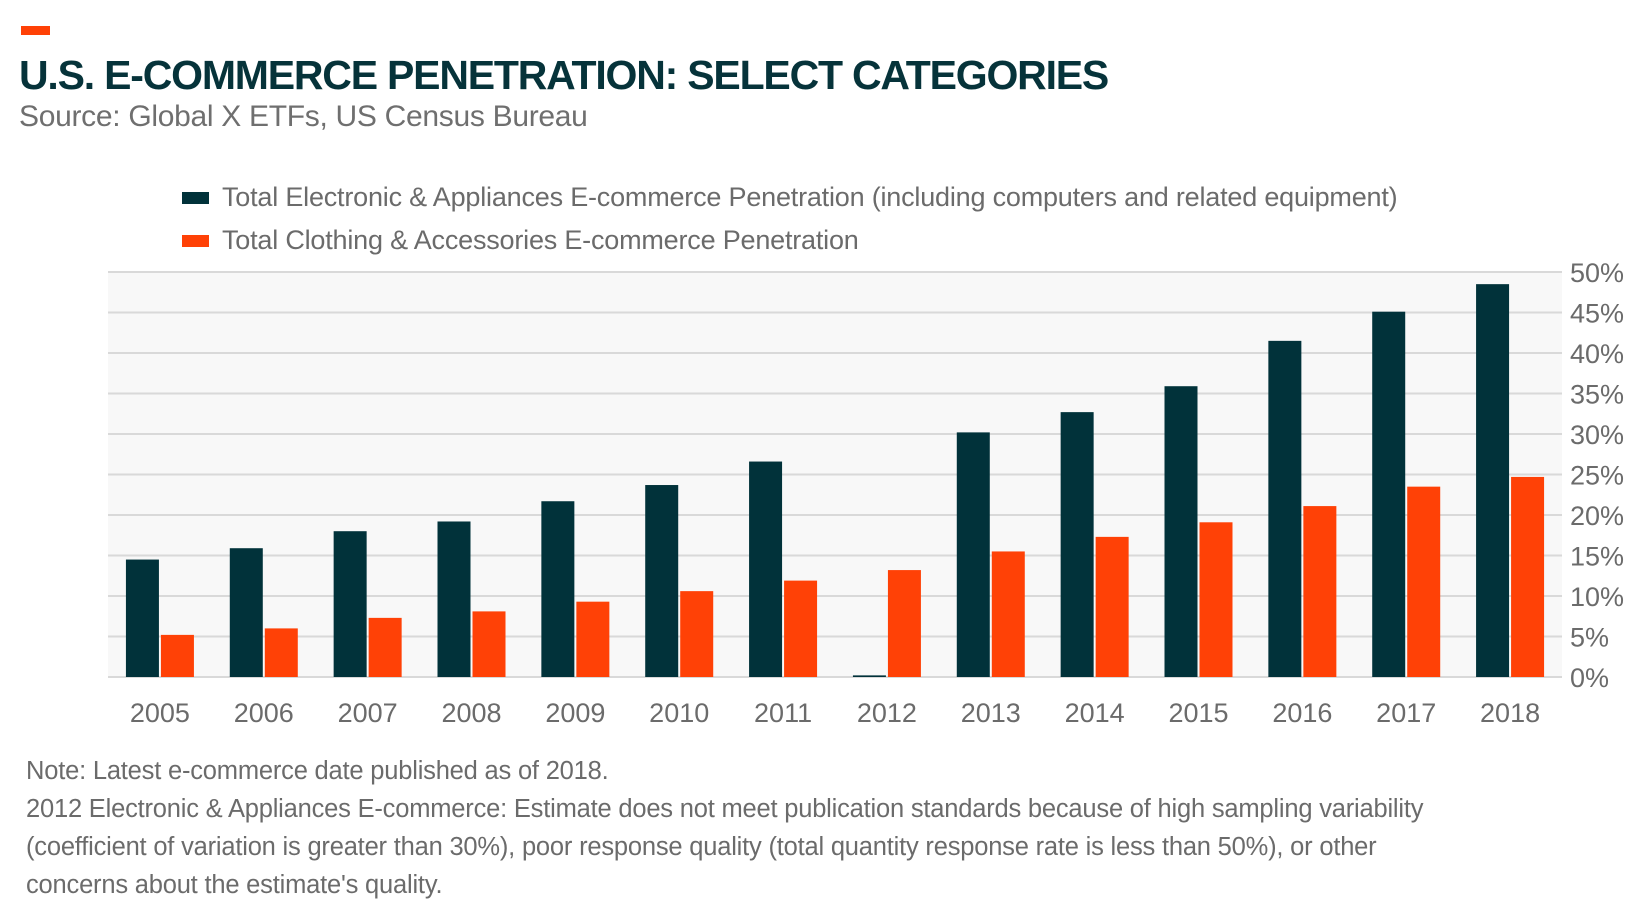  Describe the element at coordinates (195, 197) in the screenshot. I see `legend-swatch-electronics` at that location.